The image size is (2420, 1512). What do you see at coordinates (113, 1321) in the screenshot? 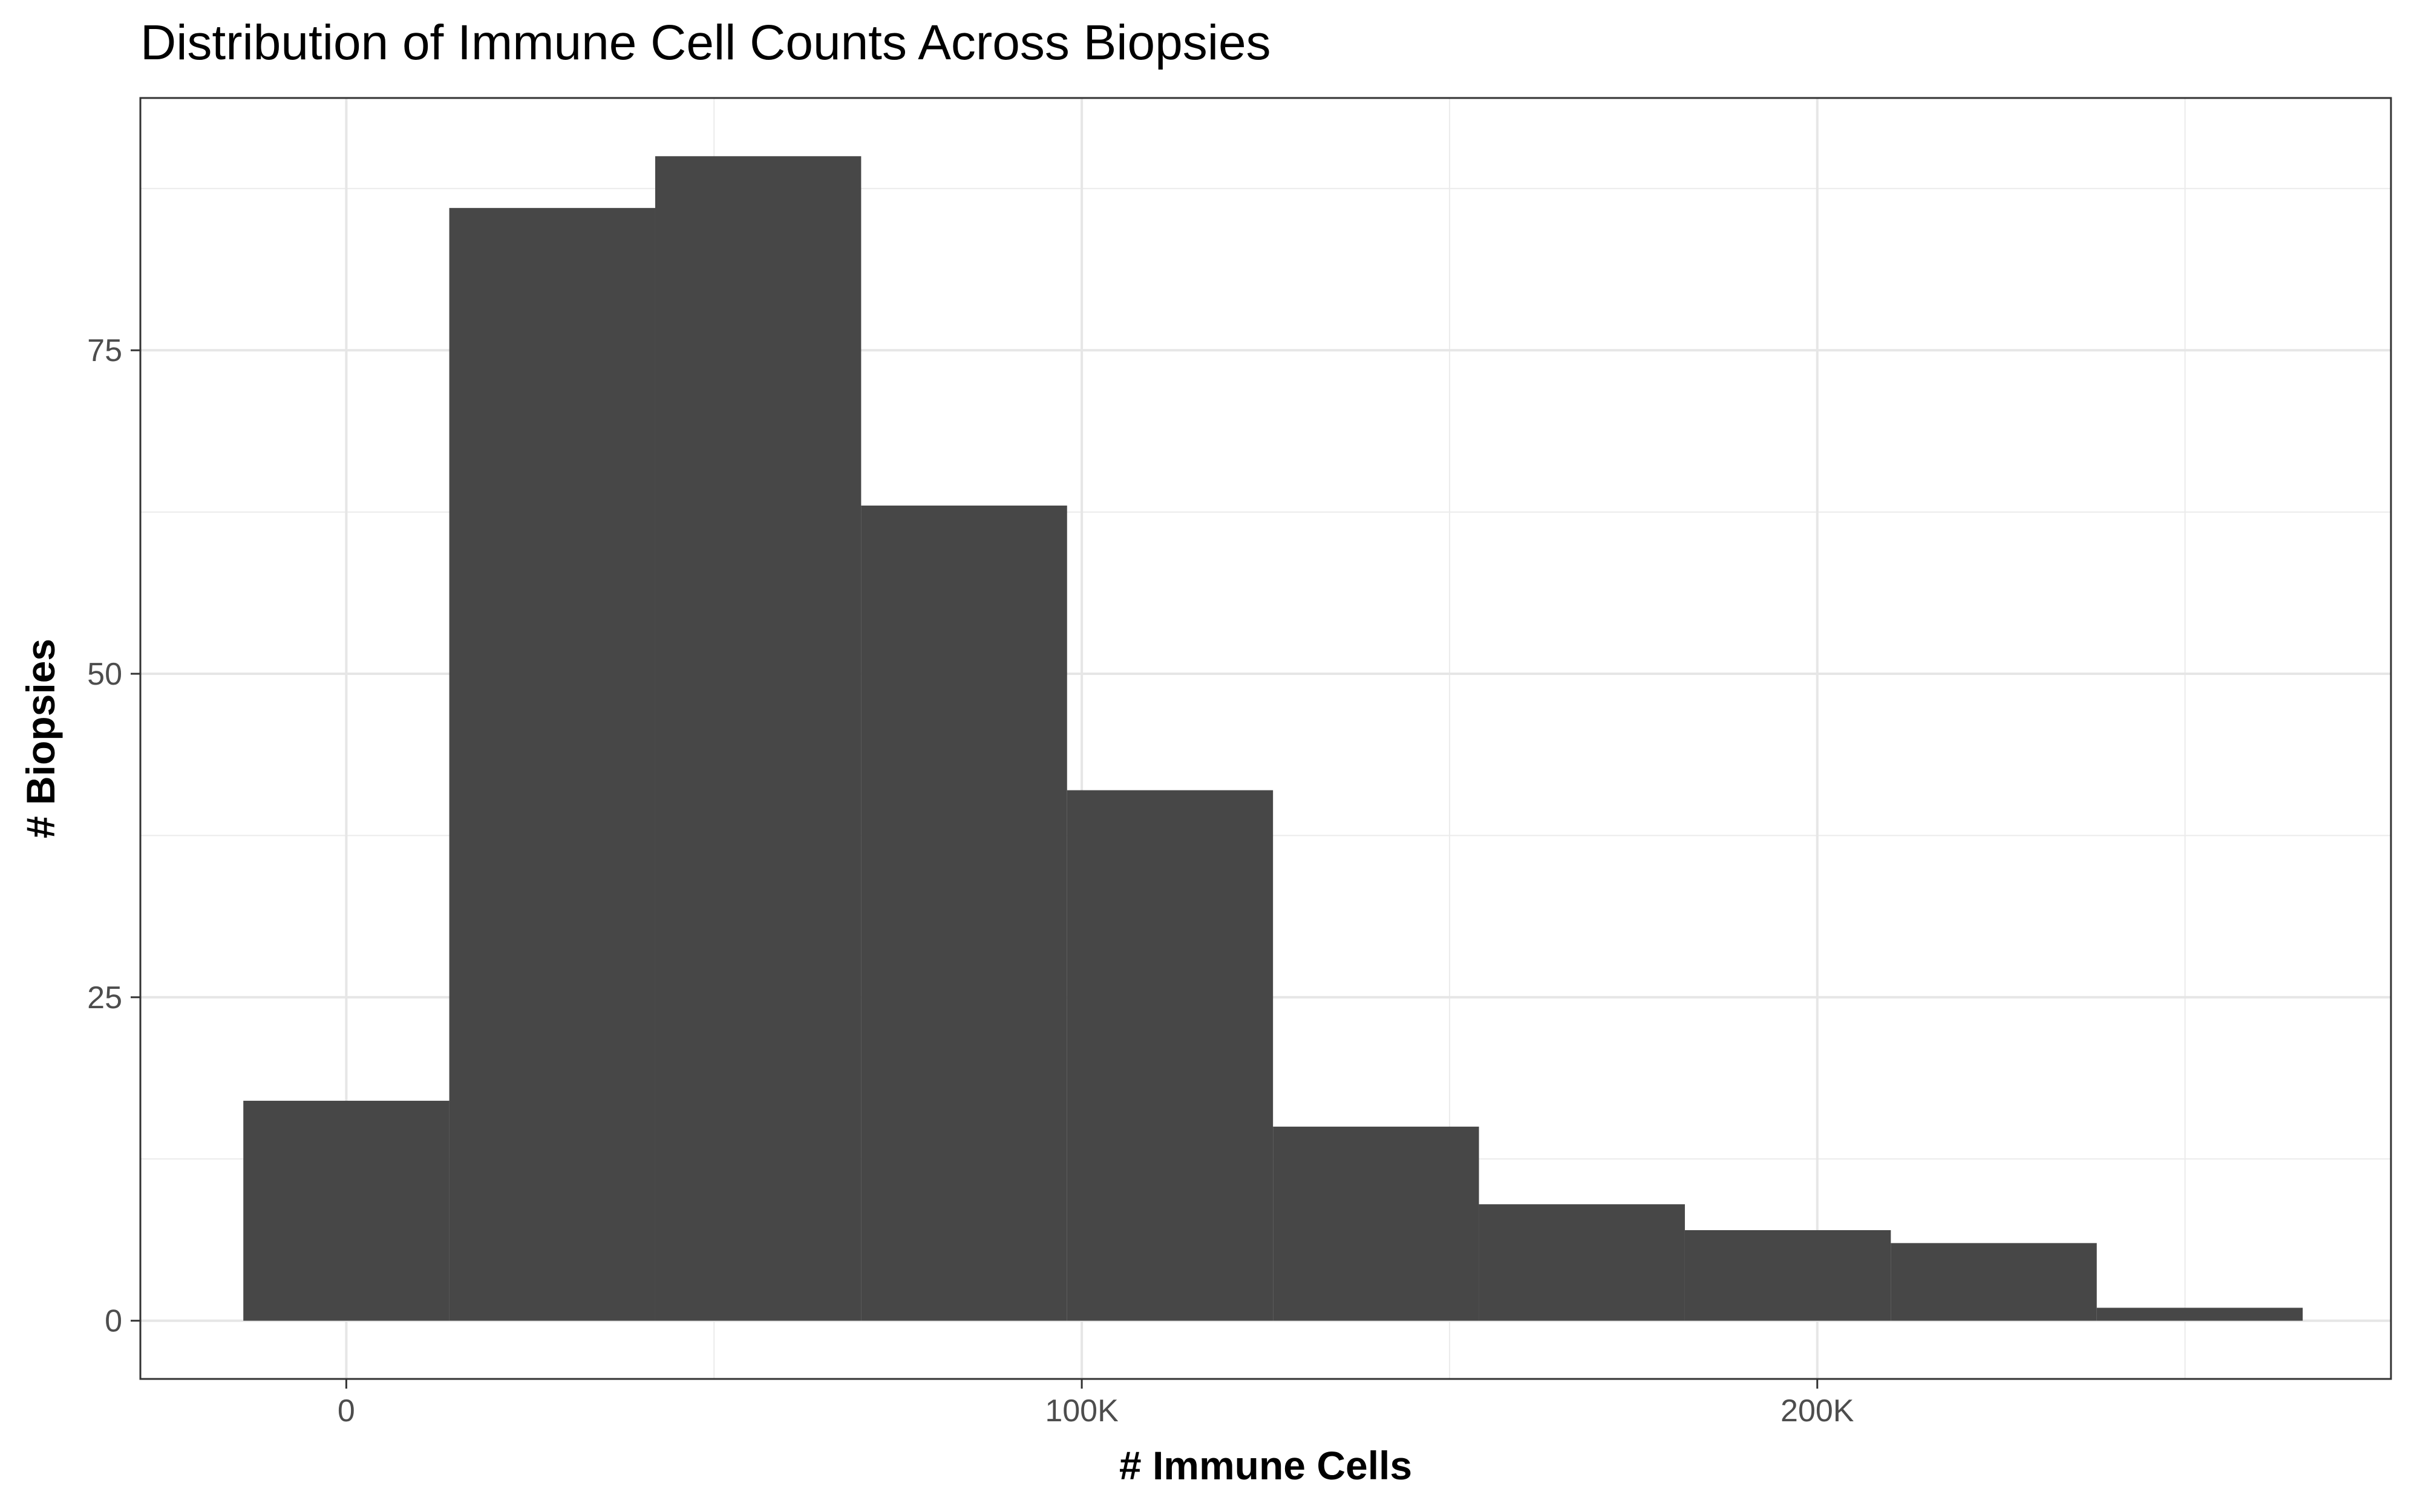
I see `y-tick-label: 0` at bounding box center [113, 1321].